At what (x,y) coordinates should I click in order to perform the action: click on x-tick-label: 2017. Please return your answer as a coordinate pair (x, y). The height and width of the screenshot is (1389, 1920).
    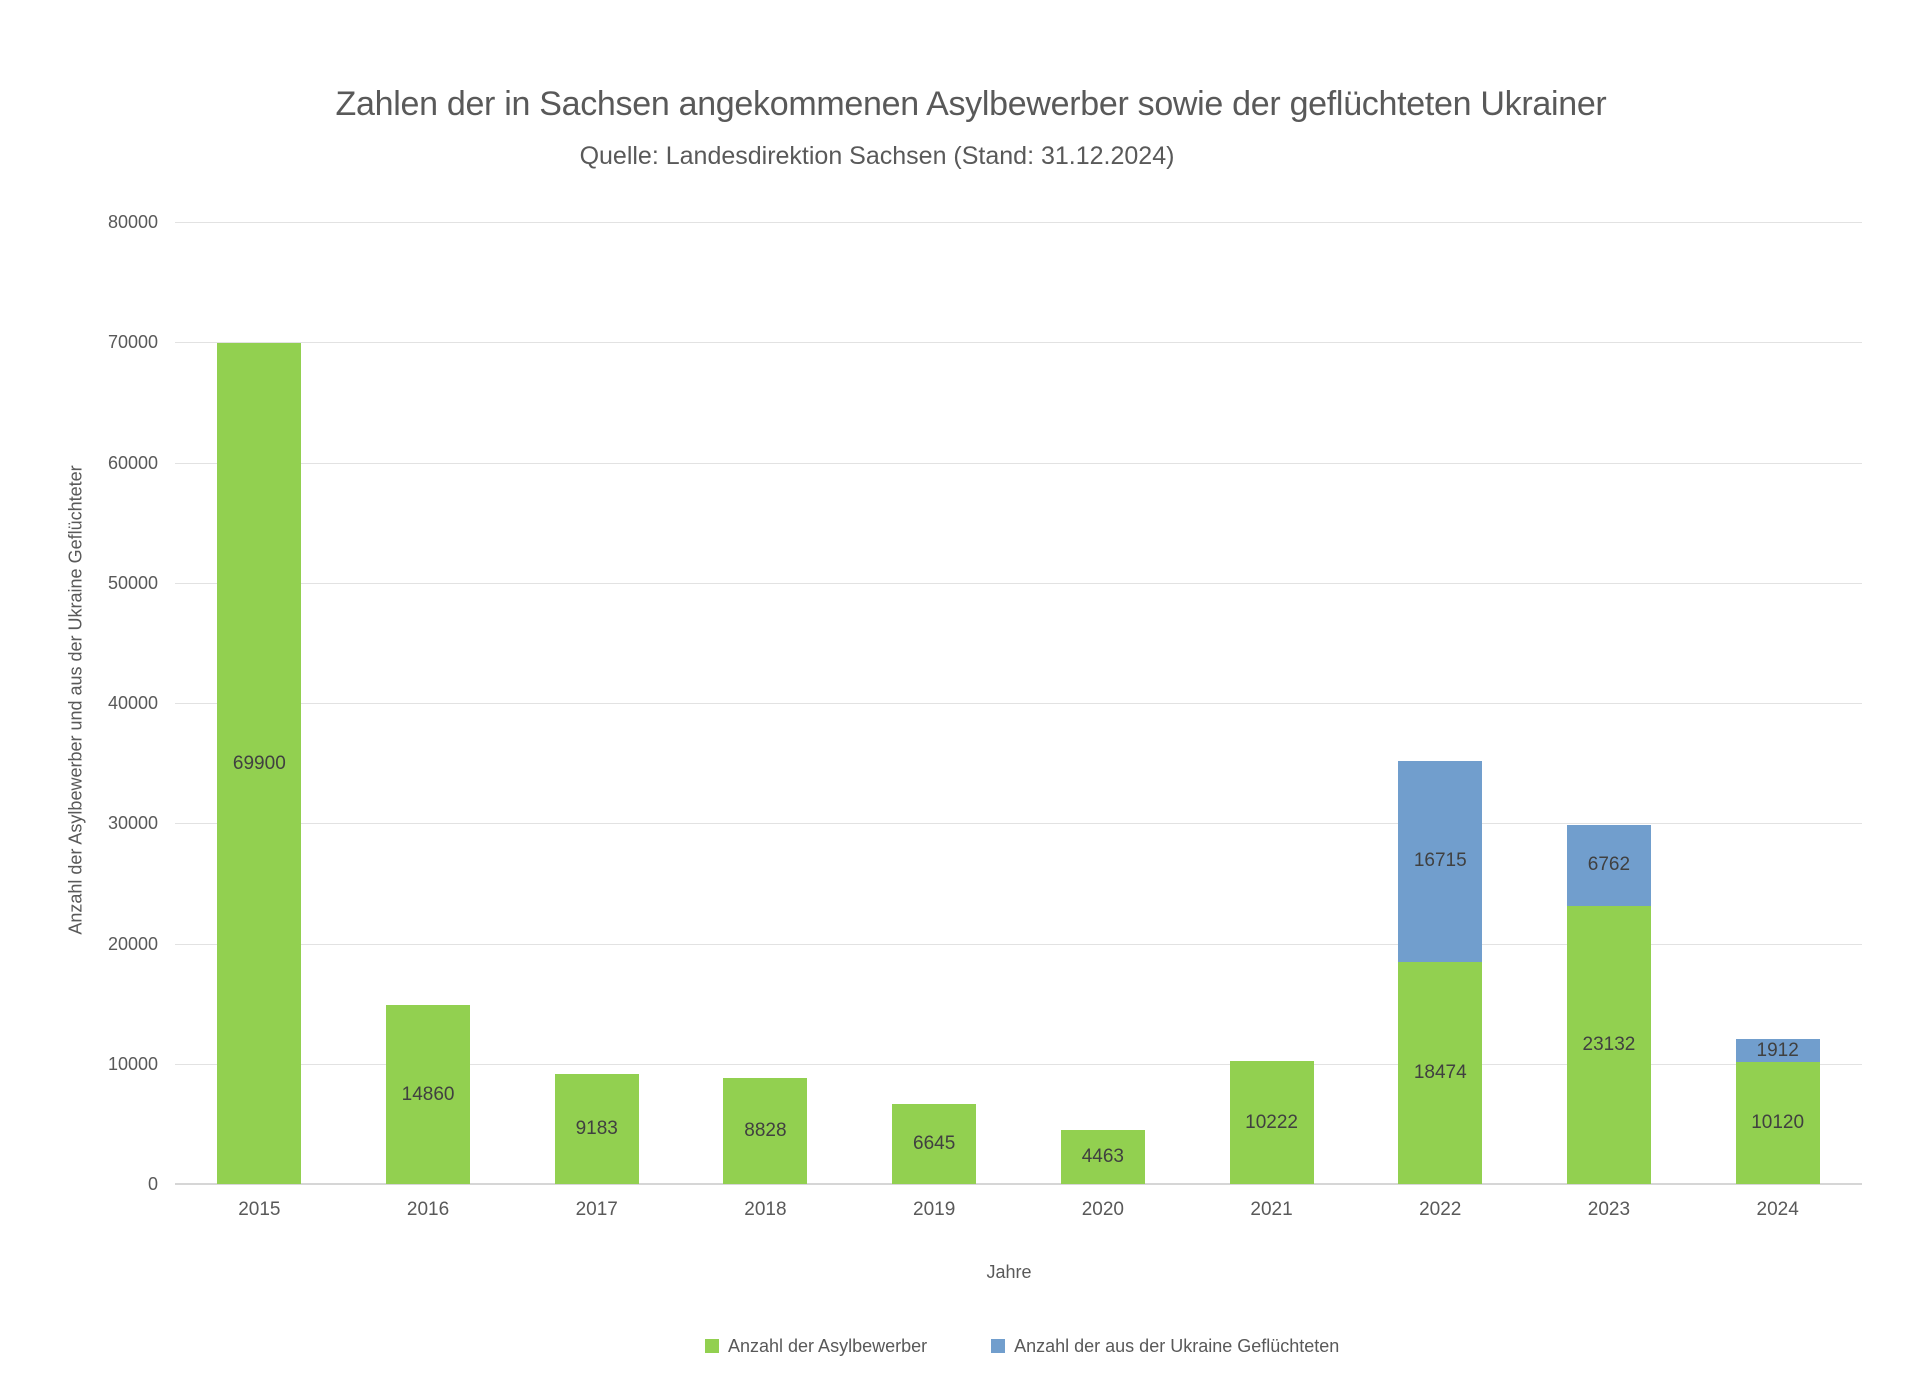
    Looking at the image, I should click on (596, 1209).